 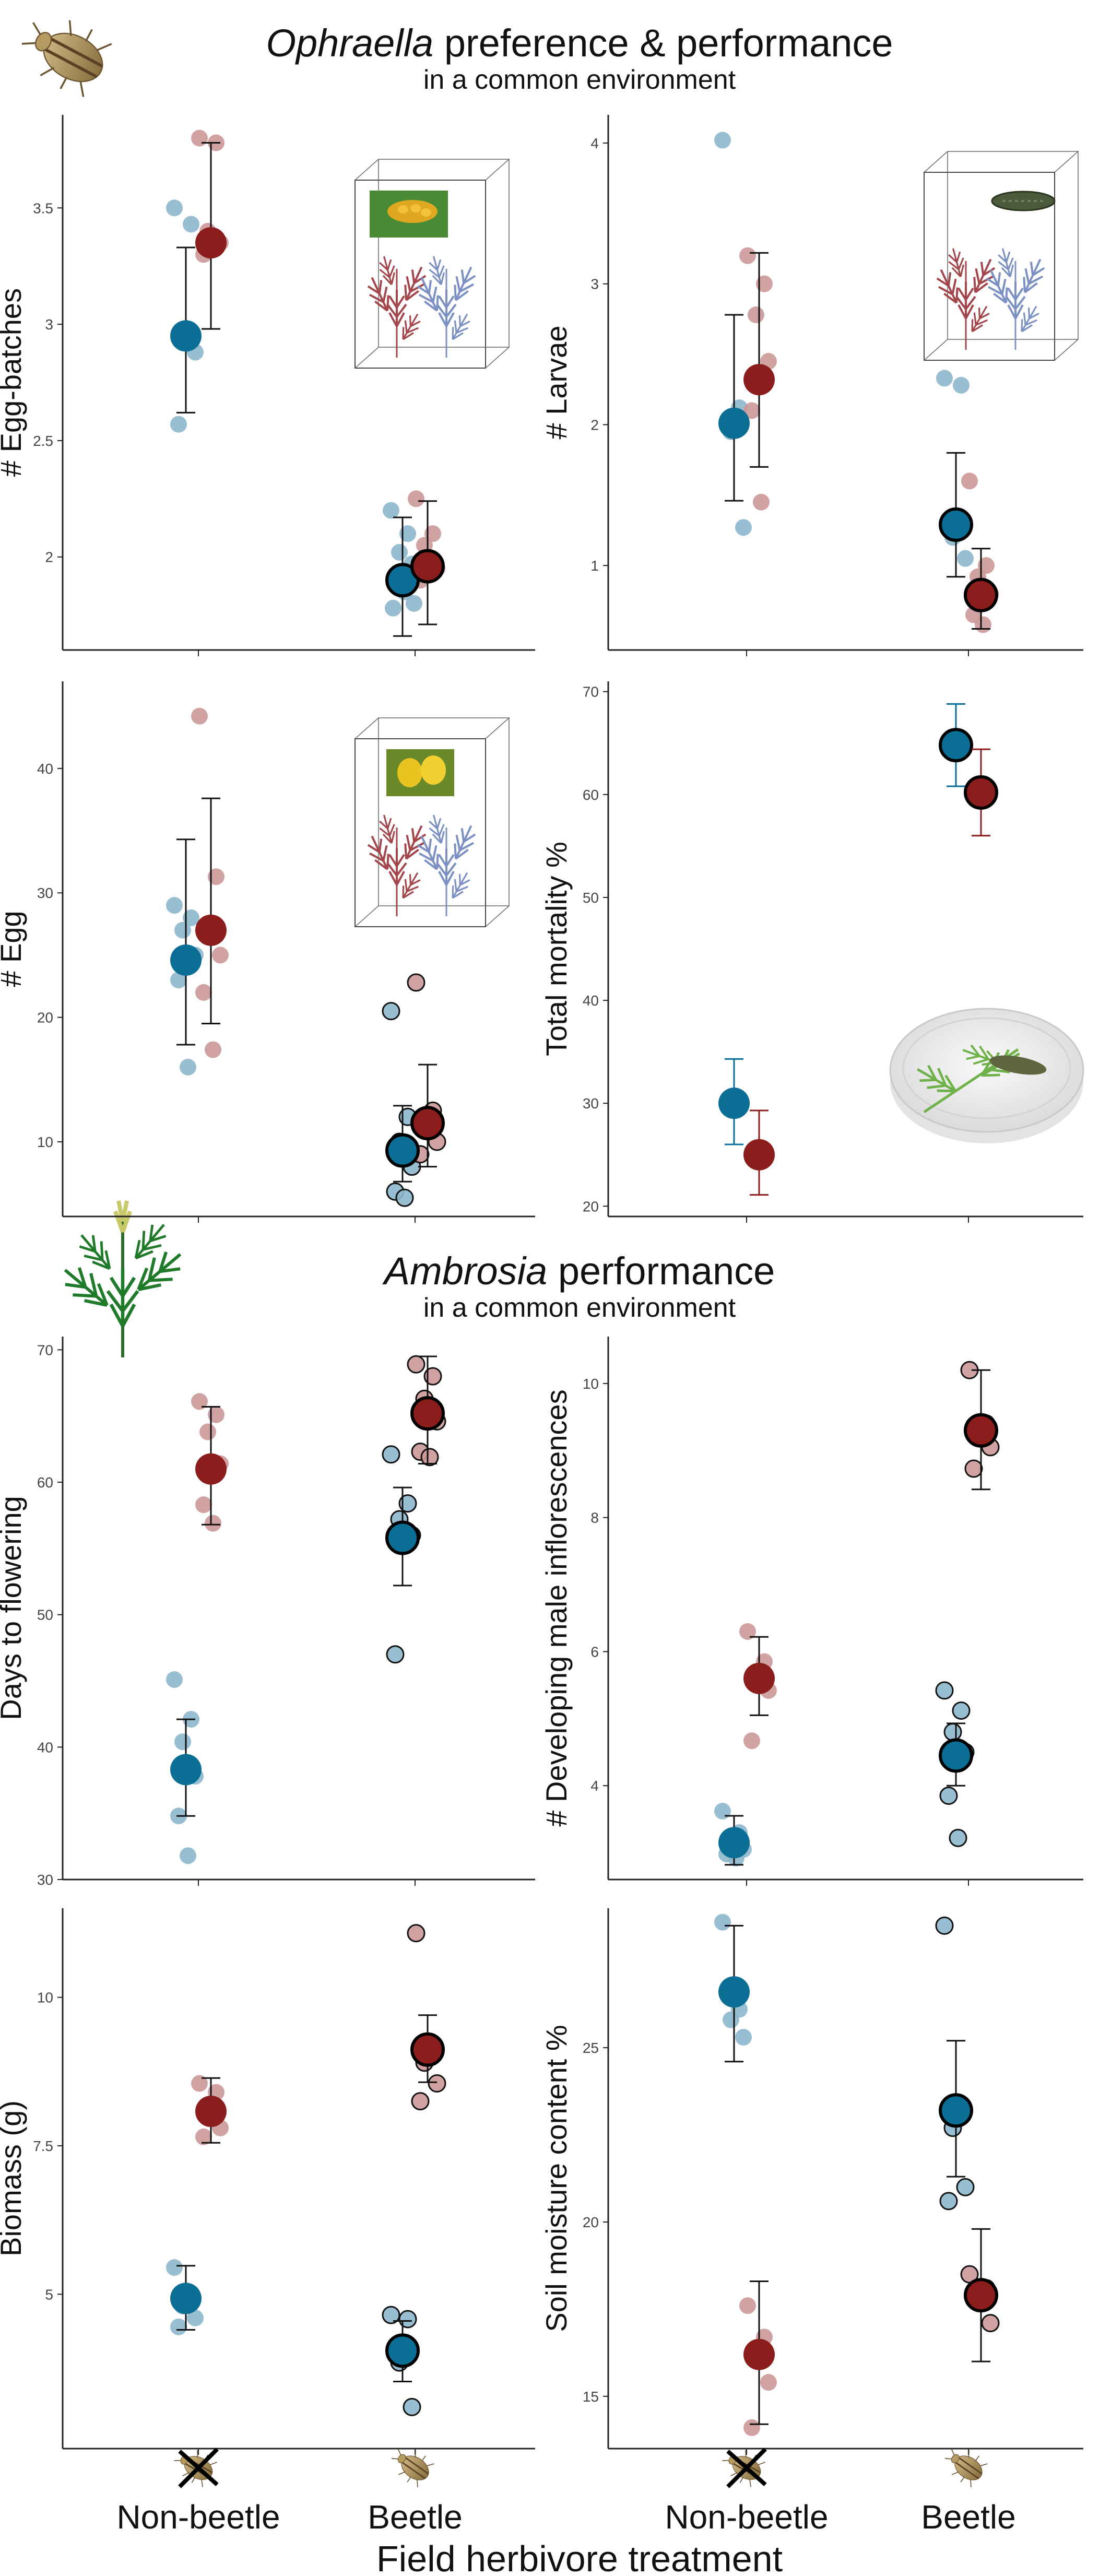 I want to click on panel-1: 2 2.5 3 3.5 # Egg-batches, so click(x=267, y=385).